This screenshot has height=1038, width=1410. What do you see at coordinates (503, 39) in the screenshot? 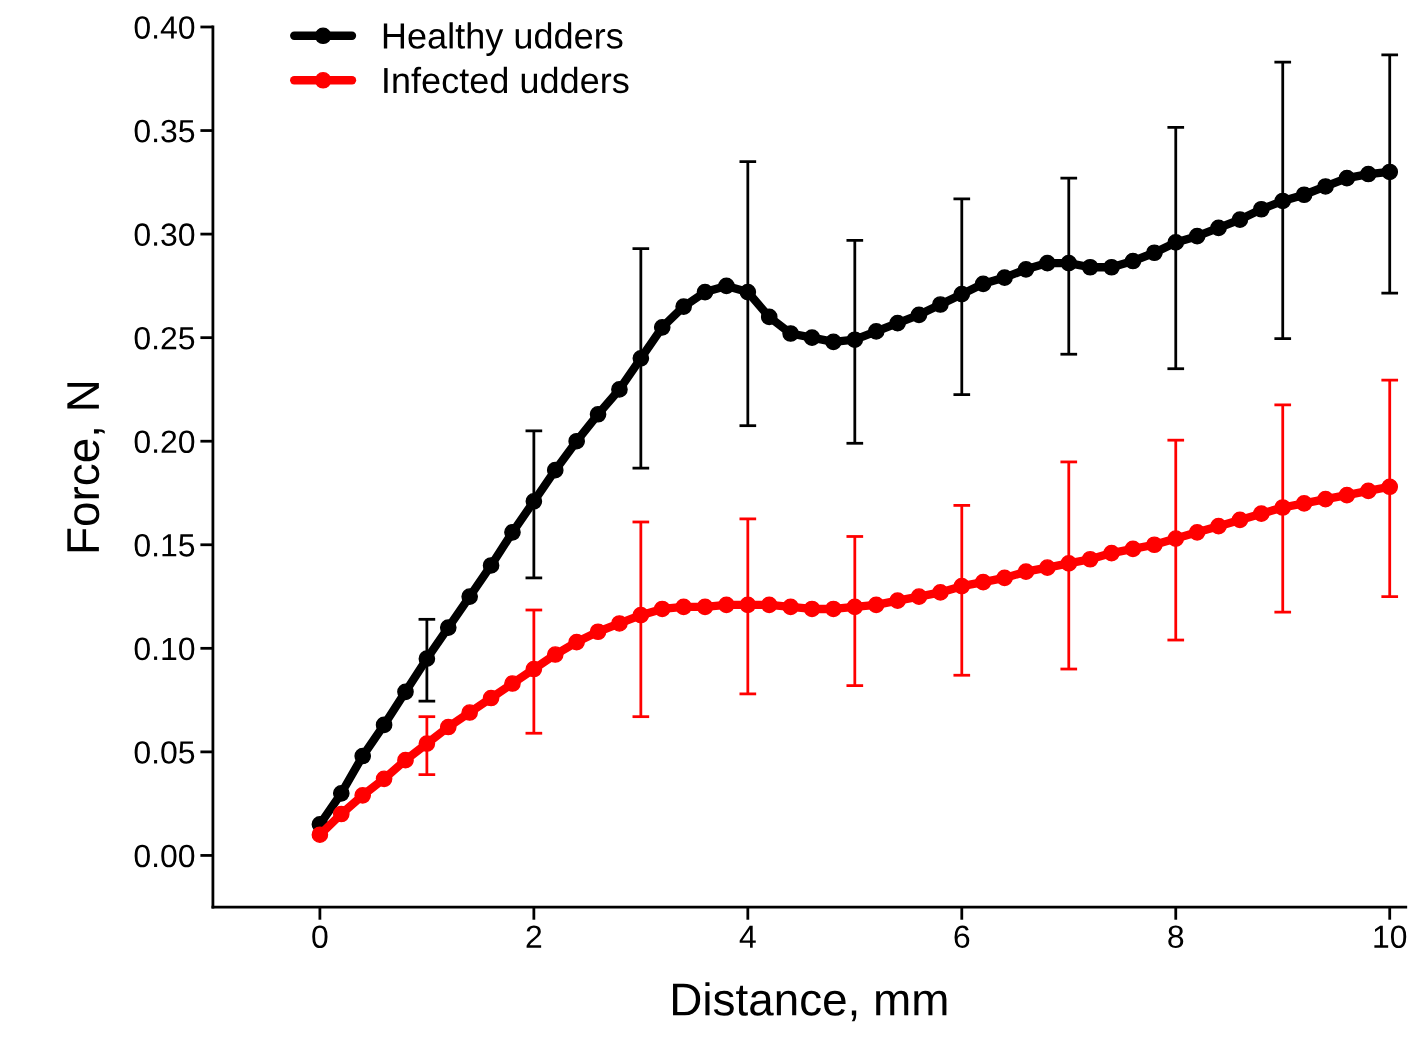
I see `legend-label: Healthy udders` at bounding box center [503, 39].